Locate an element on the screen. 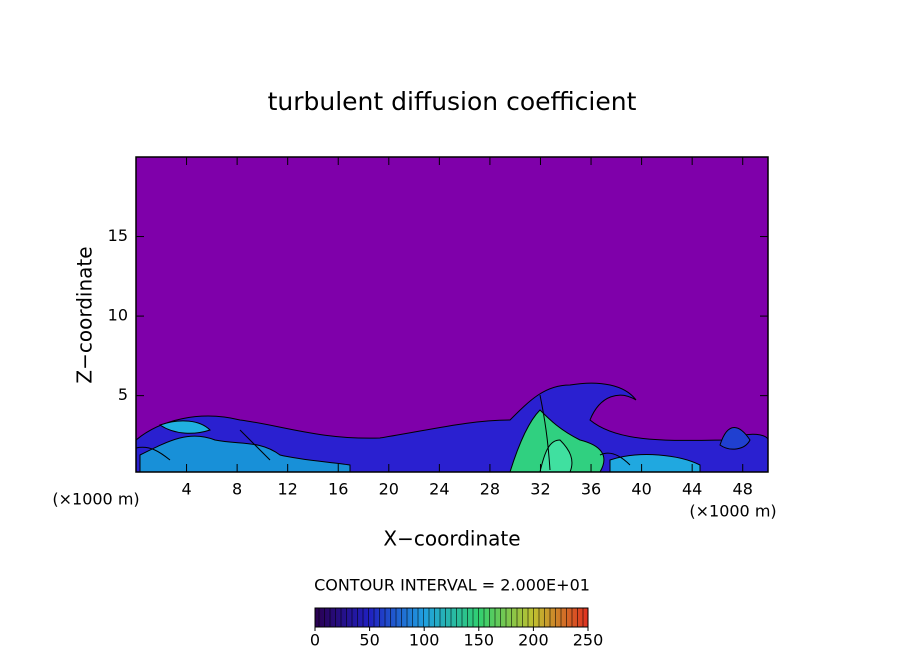 This screenshot has height=654, width=904. colorbar-tick-label: 150 is located at coordinates (479, 640).